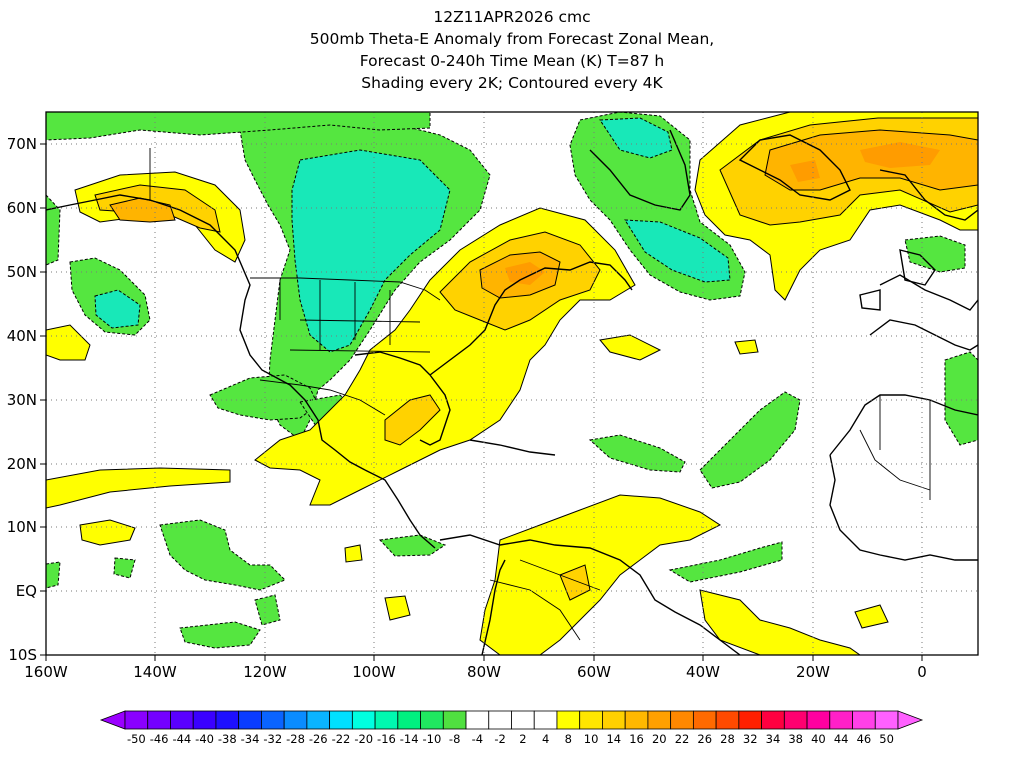 Image resolution: width=1024 pixels, height=768 pixels. What do you see at coordinates (727, 739) in the screenshot?
I see `colorbar-label: 28` at bounding box center [727, 739].